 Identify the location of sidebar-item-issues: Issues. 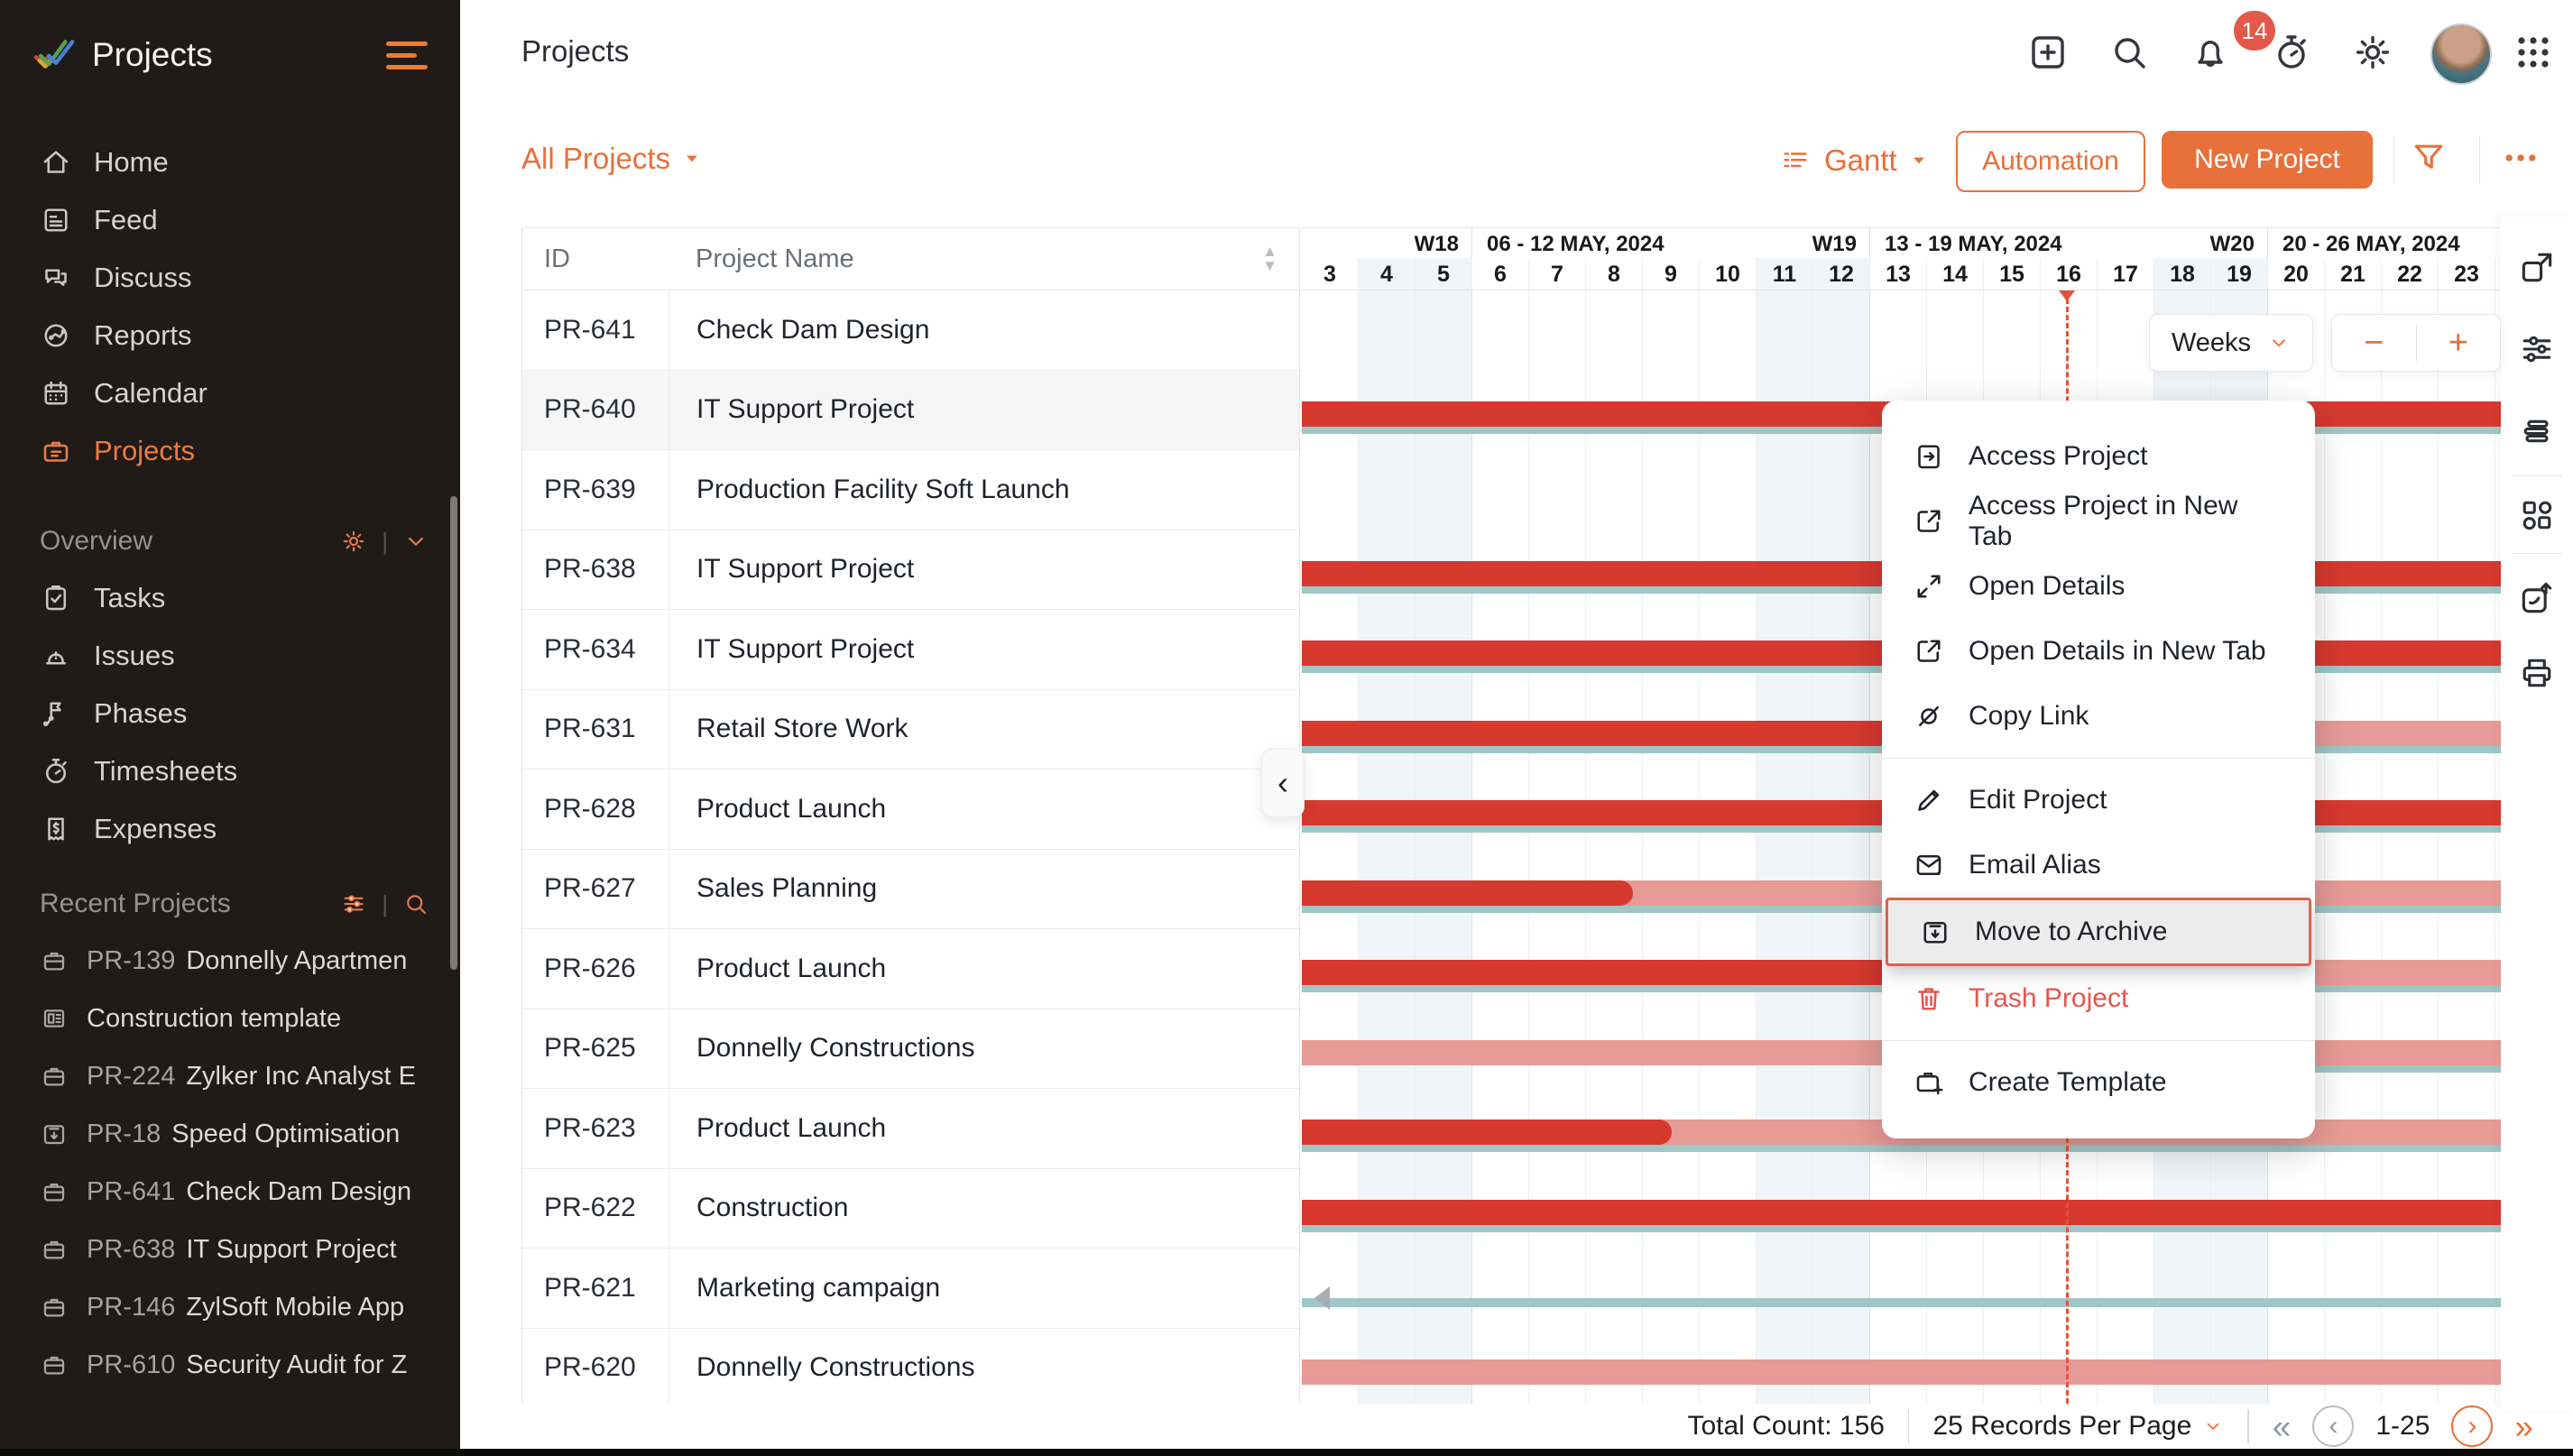
(230, 656).